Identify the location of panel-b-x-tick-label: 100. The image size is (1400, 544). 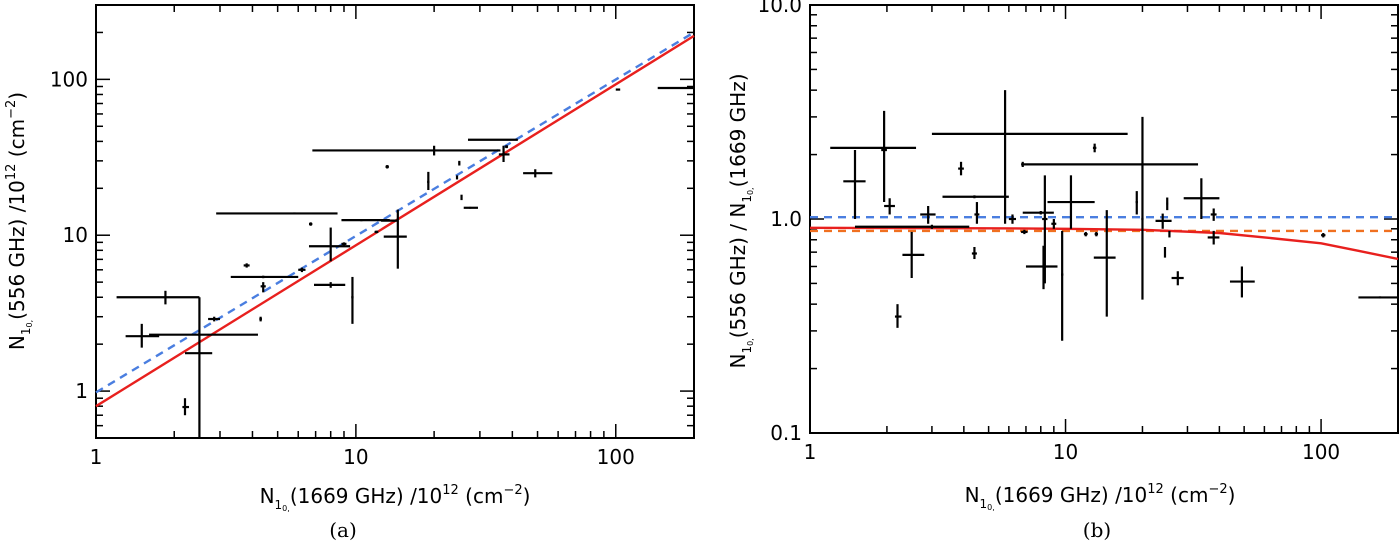
(1321, 452).